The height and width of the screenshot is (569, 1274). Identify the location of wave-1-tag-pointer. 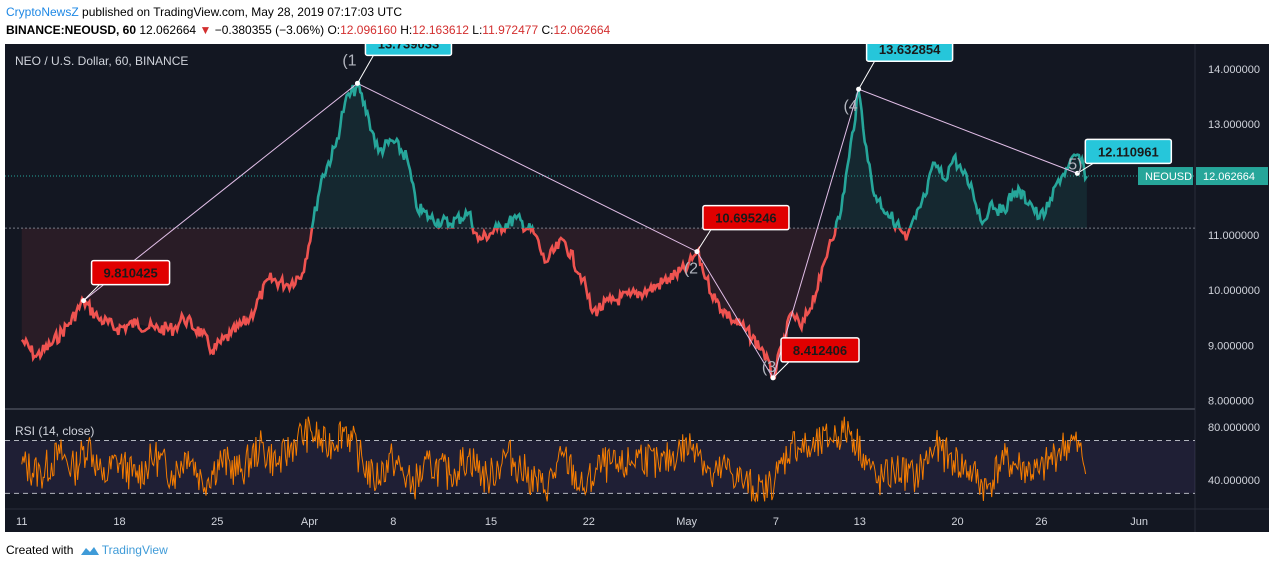
(365, 69).